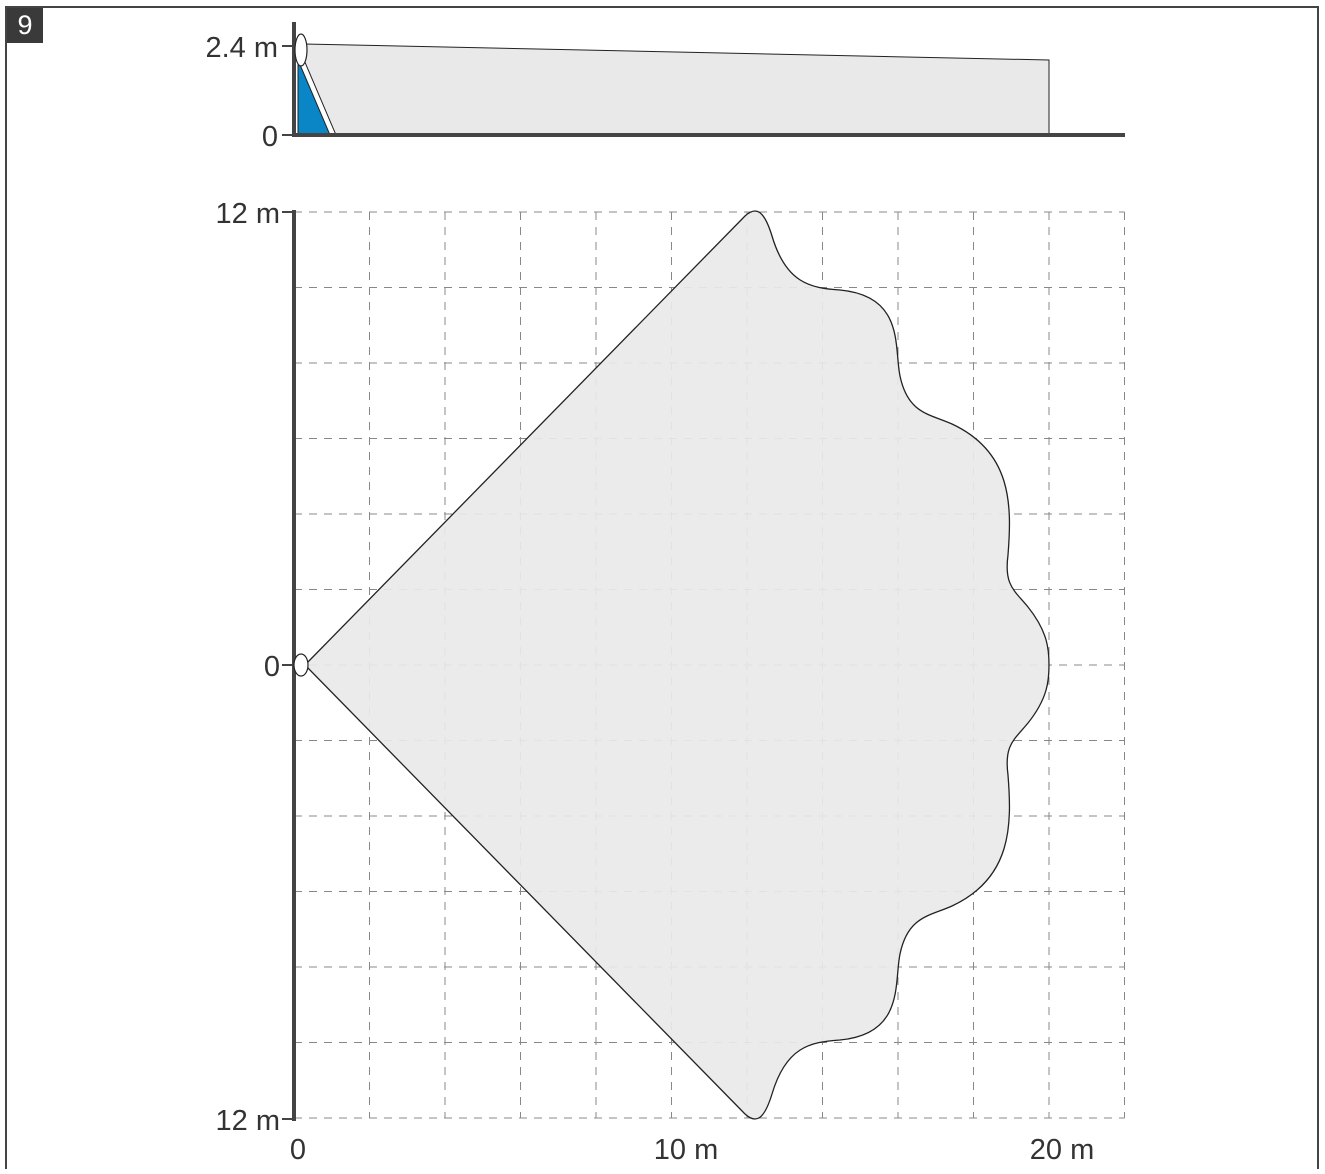  Describe the element at coordinates (298, 1150) in the screenshot. I see `top-x-tick-label-0: 0` at that location.